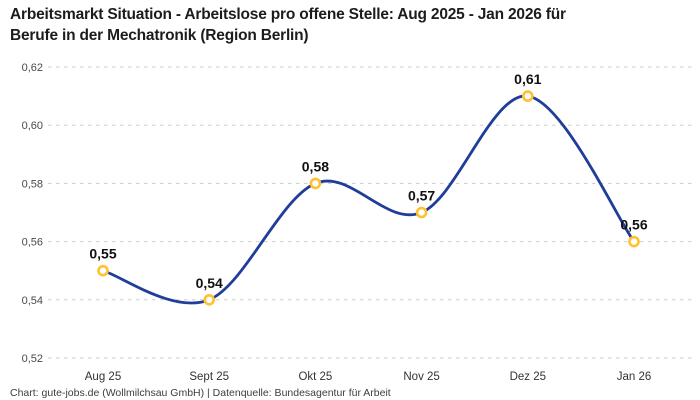 This screenshot has height=400, width=700. Describe the element at coordinates (103, 377) in the screenshot. I see `x-tick-label: Aug 25` at that location.